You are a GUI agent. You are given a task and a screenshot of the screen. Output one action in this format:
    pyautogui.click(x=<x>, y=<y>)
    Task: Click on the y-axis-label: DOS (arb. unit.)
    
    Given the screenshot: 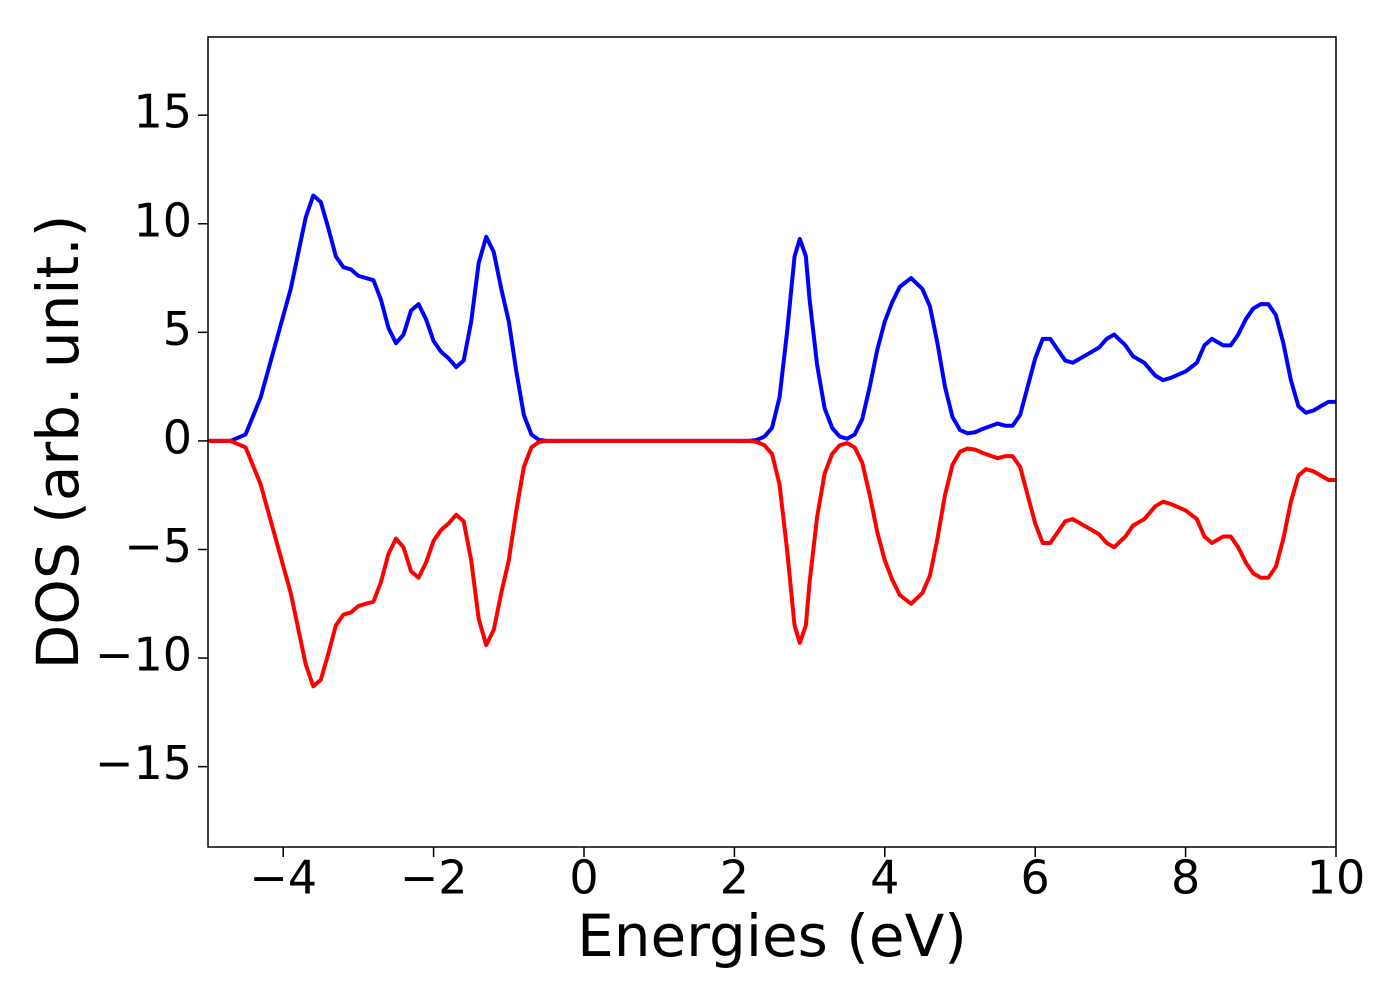 What is the action you would take?
    pyautogui.click(x=58, y=442)
    